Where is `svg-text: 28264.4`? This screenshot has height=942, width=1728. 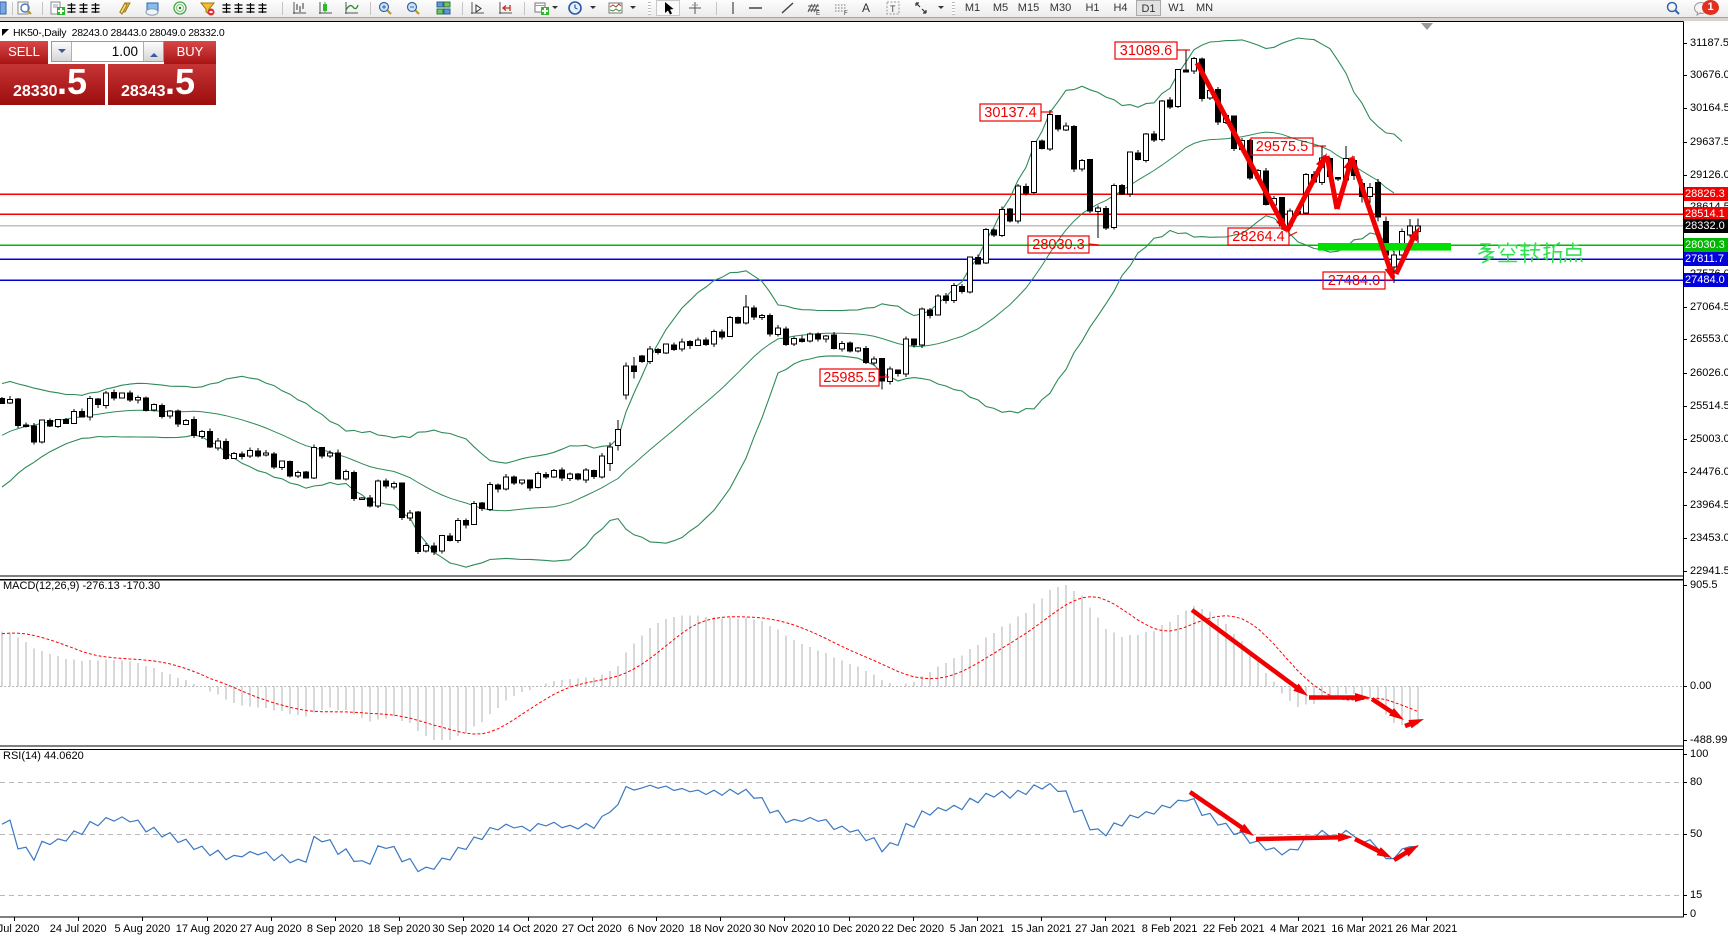
svg-text: 28264.4 is located at coordinates (1258, 237).